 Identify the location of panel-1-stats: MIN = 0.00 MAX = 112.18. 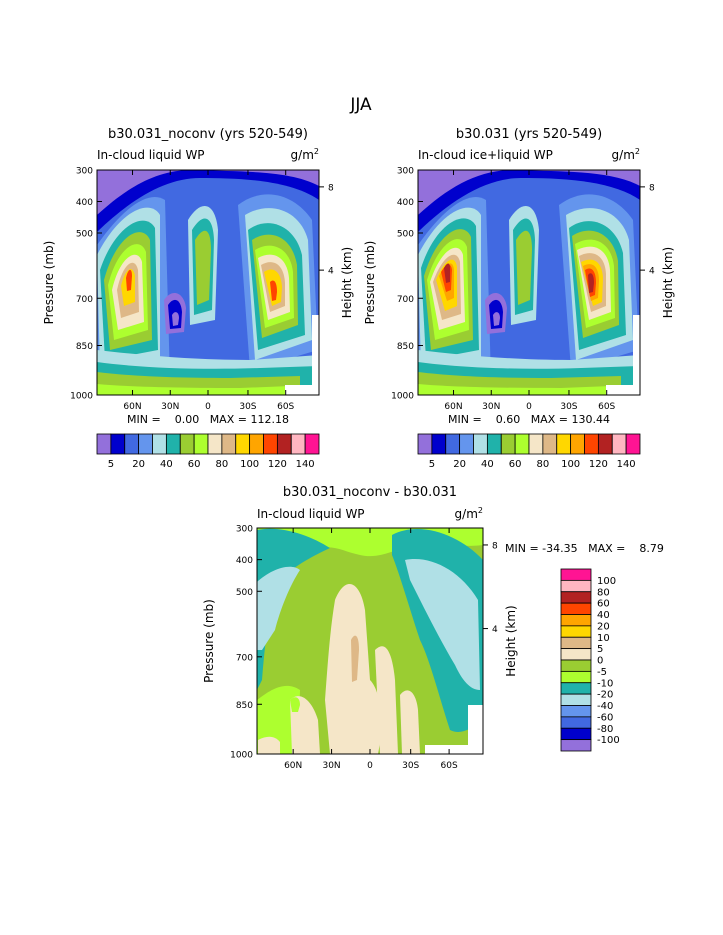
(208, 419).